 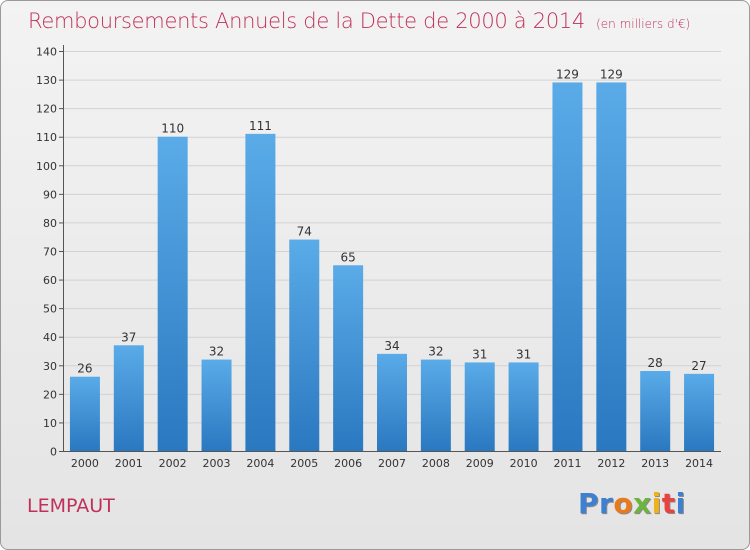 I want to click on x-tick-label: 2000, so click(x=85, y=463).